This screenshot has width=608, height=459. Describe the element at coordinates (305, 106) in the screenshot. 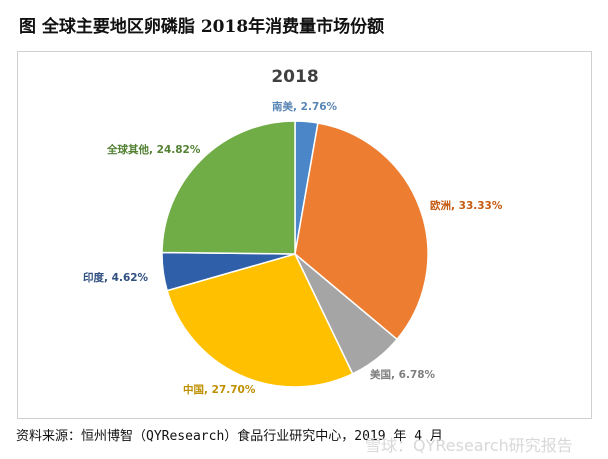

I see `data-label-0: 南美, 2.76%` at that location.